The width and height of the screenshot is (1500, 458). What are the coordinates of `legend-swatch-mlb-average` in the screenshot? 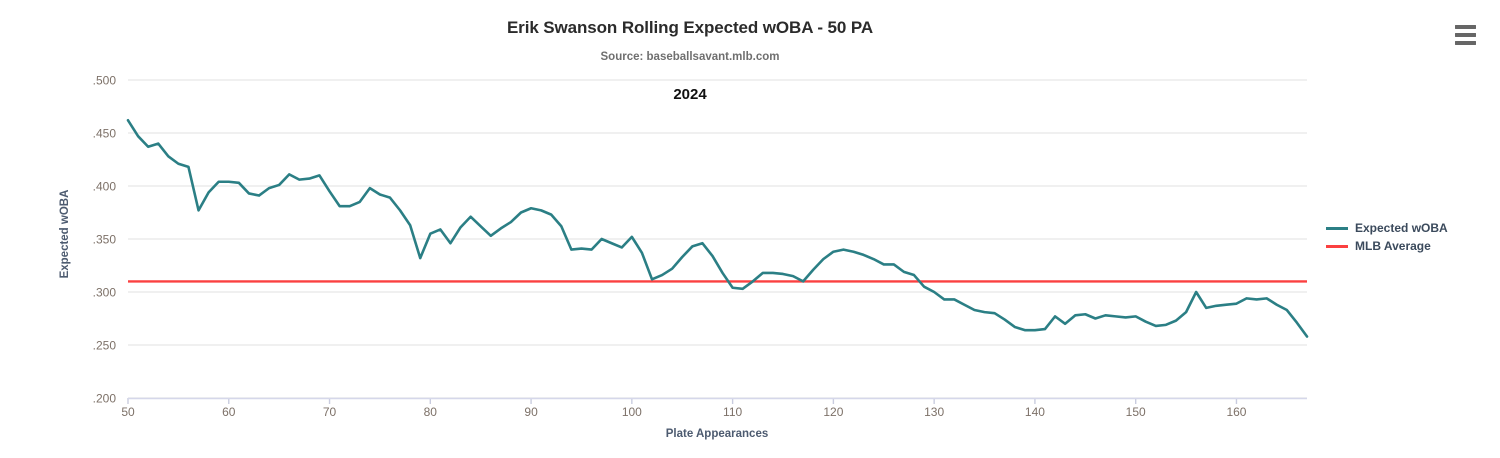 It's located at (1337, 246).